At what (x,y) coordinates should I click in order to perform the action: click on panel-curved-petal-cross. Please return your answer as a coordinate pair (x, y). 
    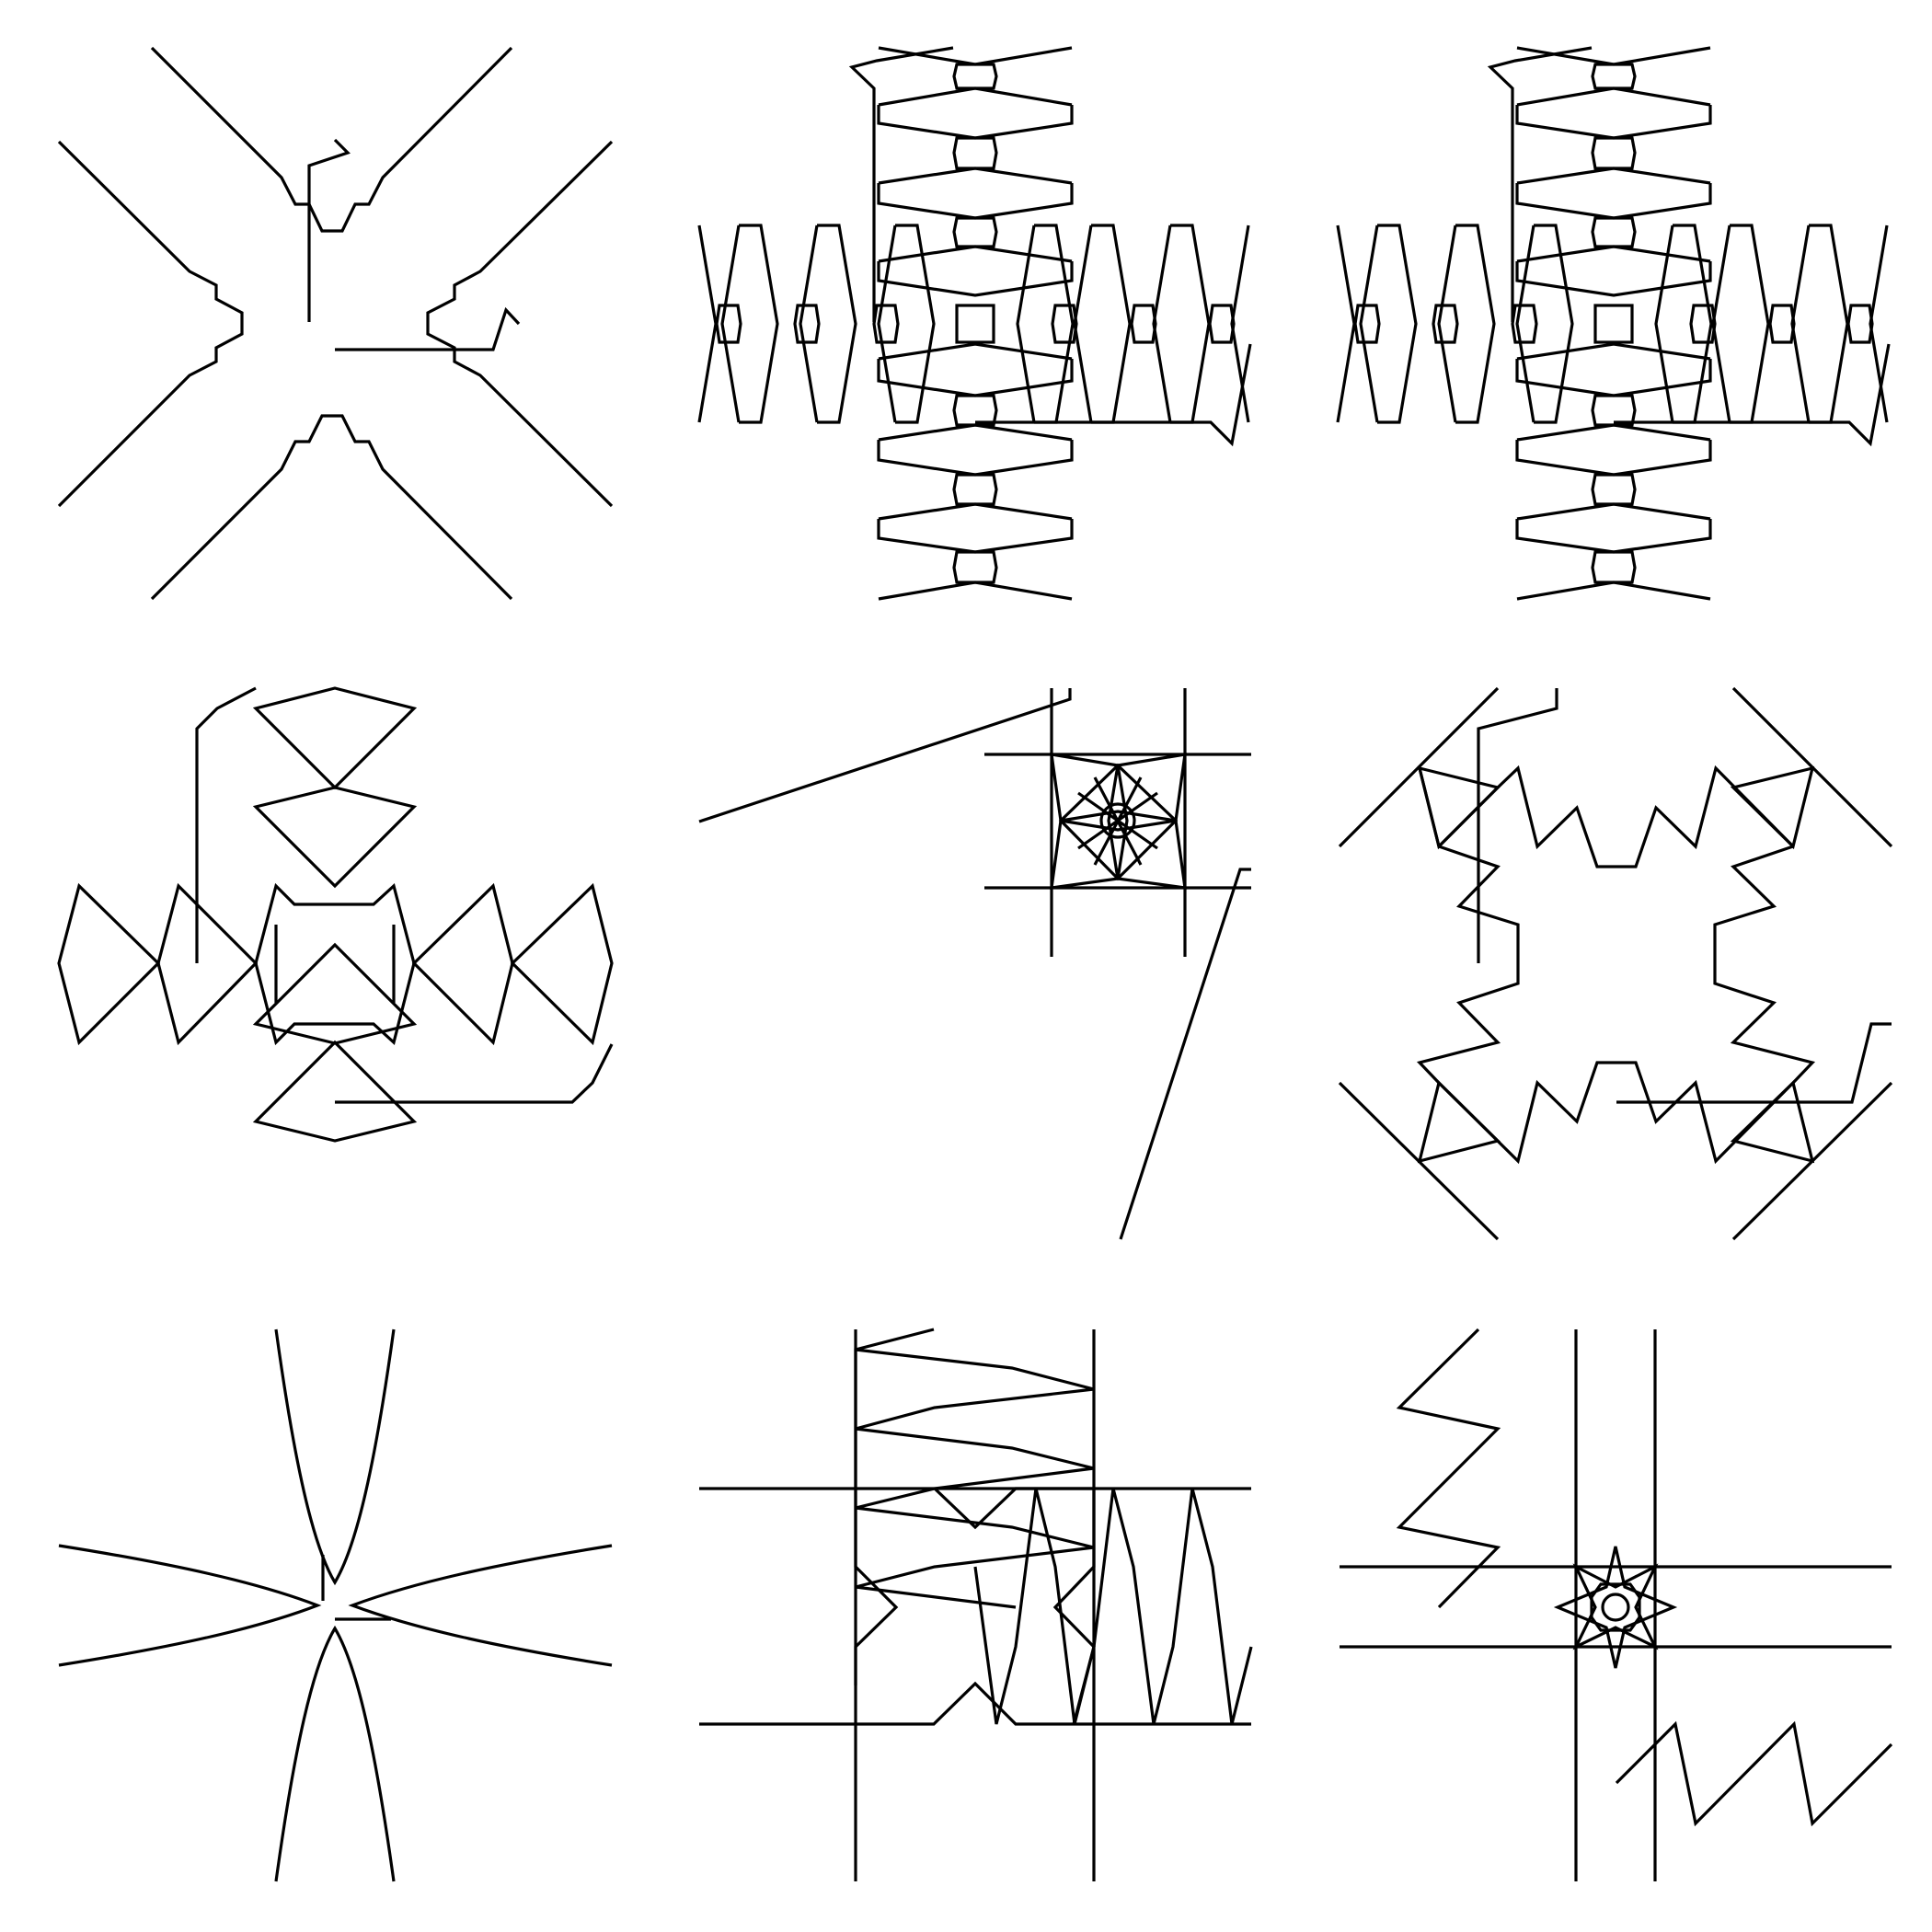
    Looking at the image, I should click on (335, 1605).